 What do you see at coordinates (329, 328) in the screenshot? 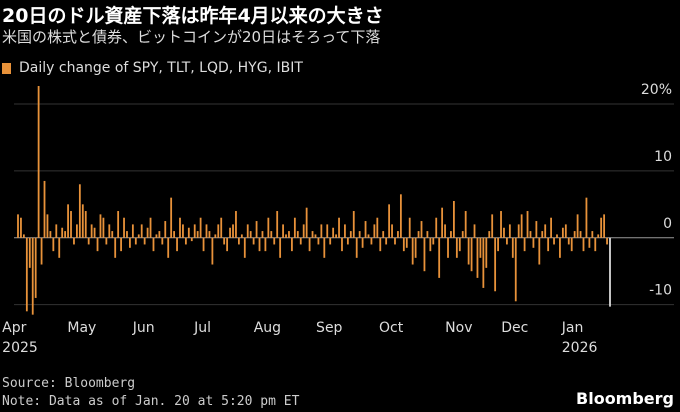
I see `x-tick-label: Sep` at bounding box center [329, 328].